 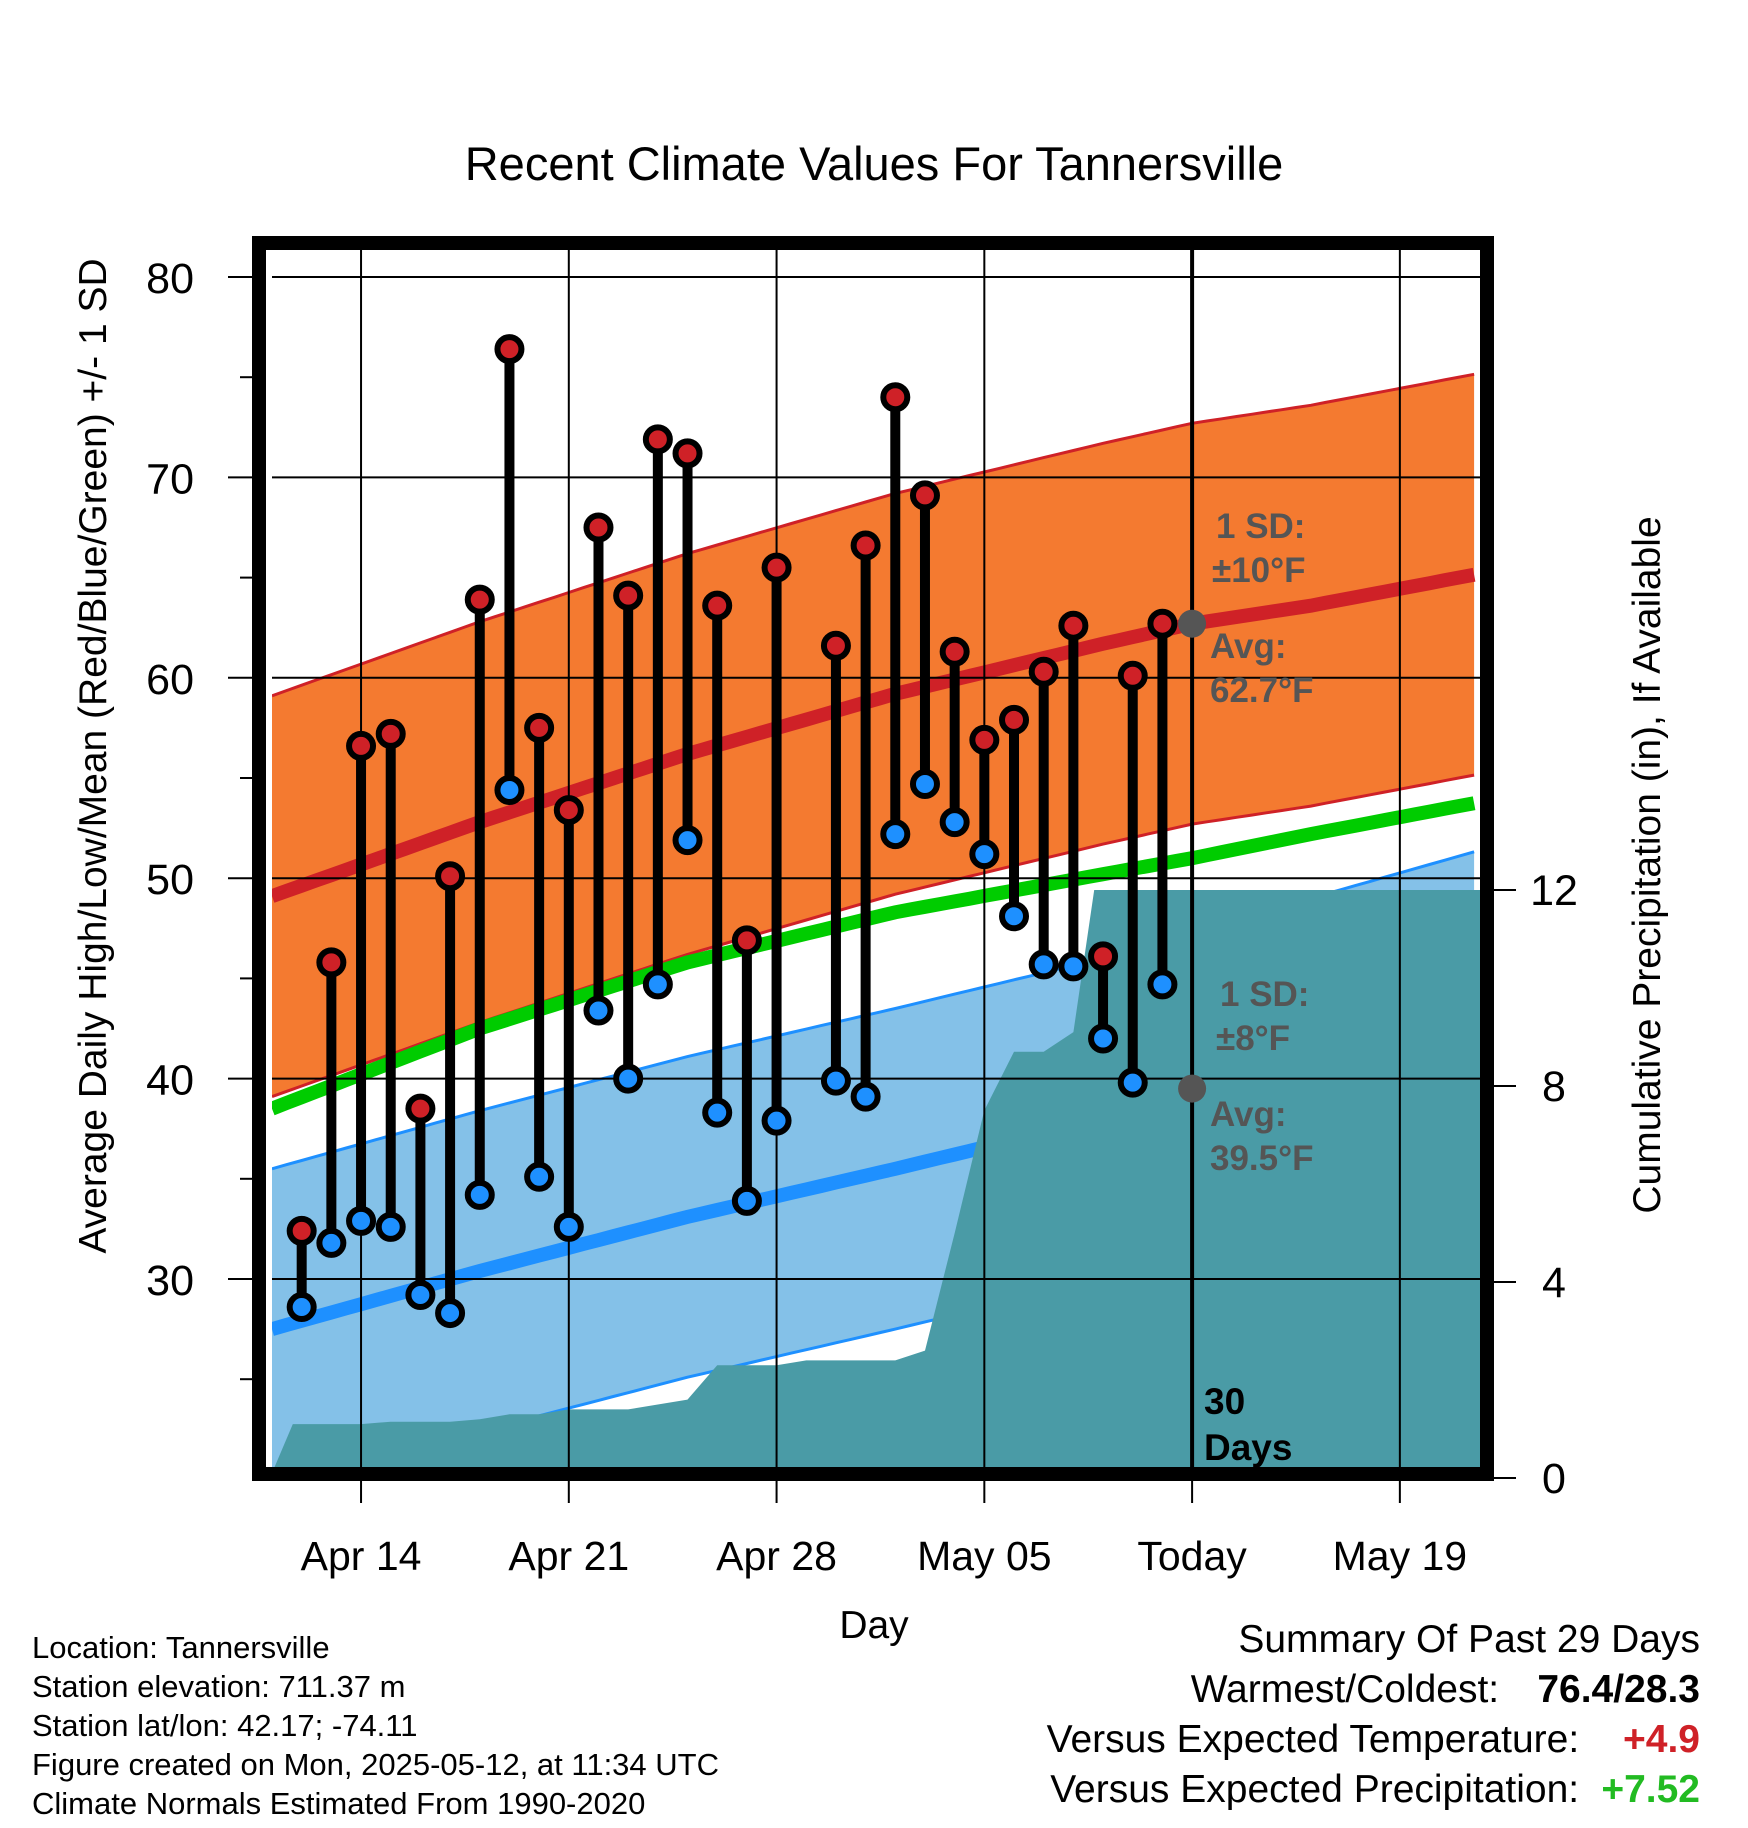 What do you see at coordinates (170, 479) in the screenshot?
I see `y-tick-label: 70` at bounding box center [170, 479].